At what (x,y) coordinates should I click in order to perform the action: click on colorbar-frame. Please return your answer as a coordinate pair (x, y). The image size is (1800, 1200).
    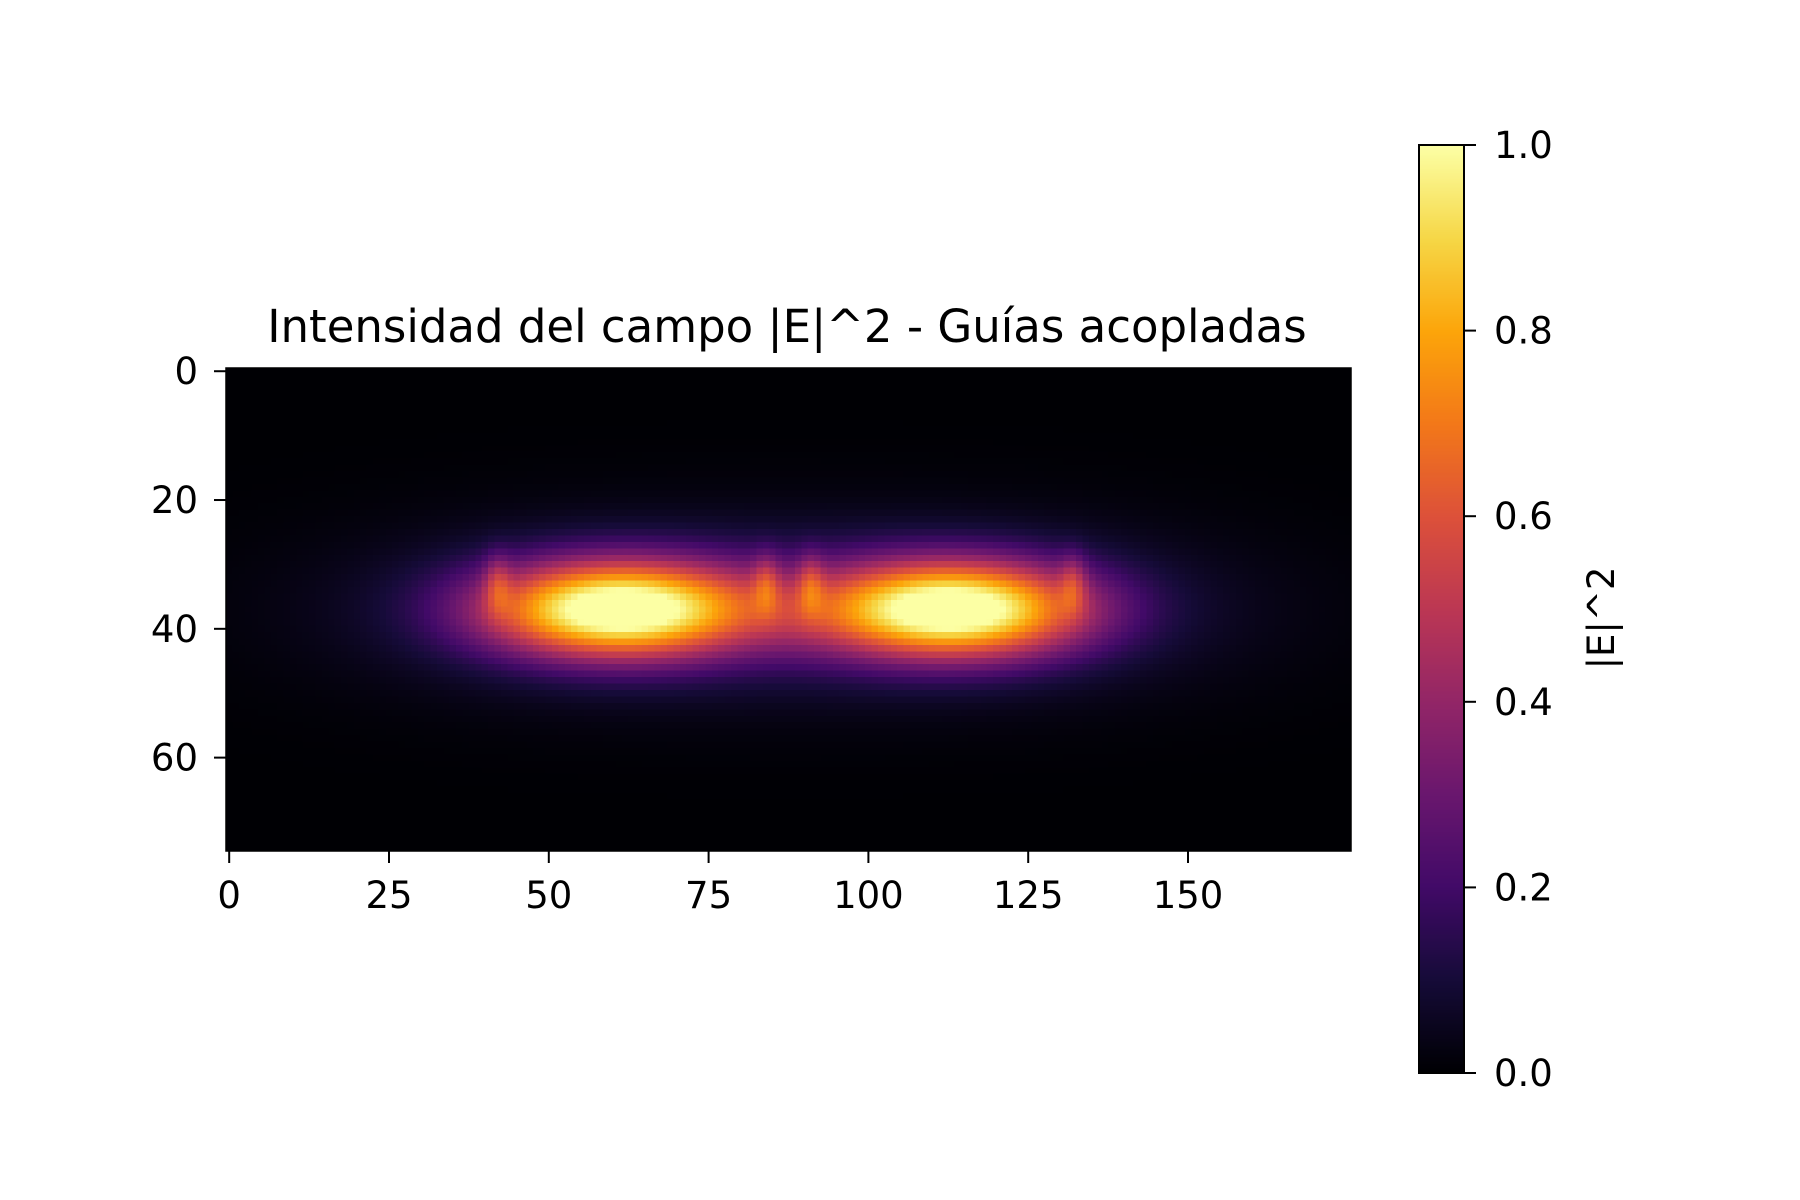
    Looking at the image, I should click on (1441, 609).